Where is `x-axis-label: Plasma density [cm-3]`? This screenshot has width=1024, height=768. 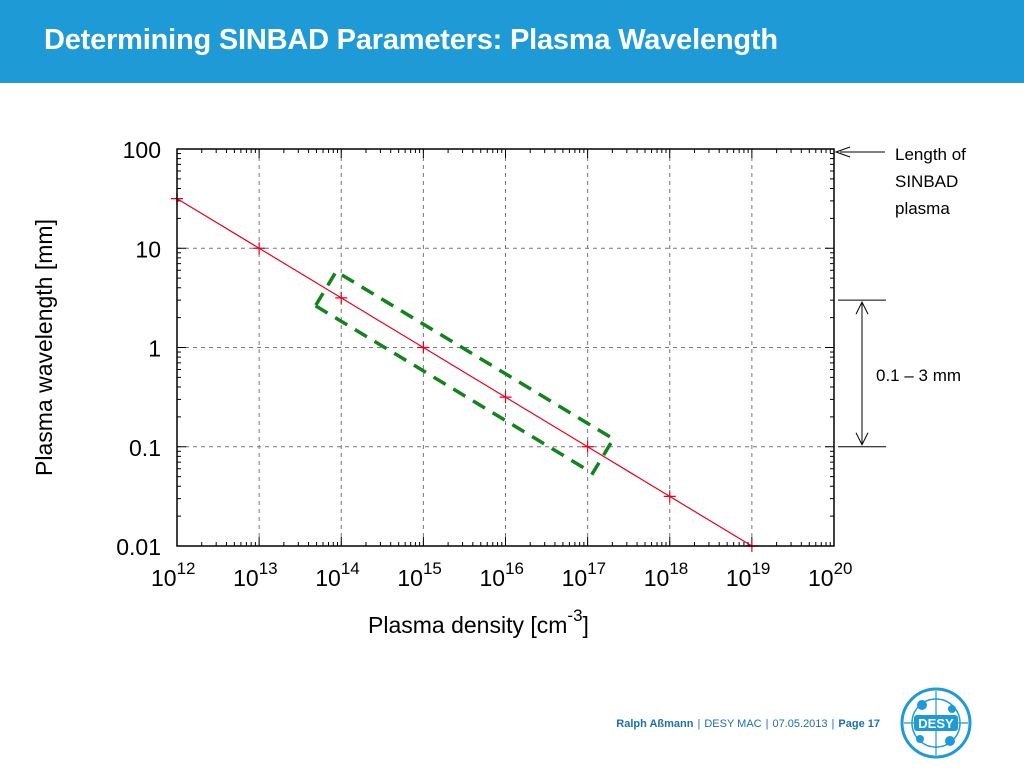
x-axis-label: Plasma density [cm-3] is located at coordinates (478, 622).